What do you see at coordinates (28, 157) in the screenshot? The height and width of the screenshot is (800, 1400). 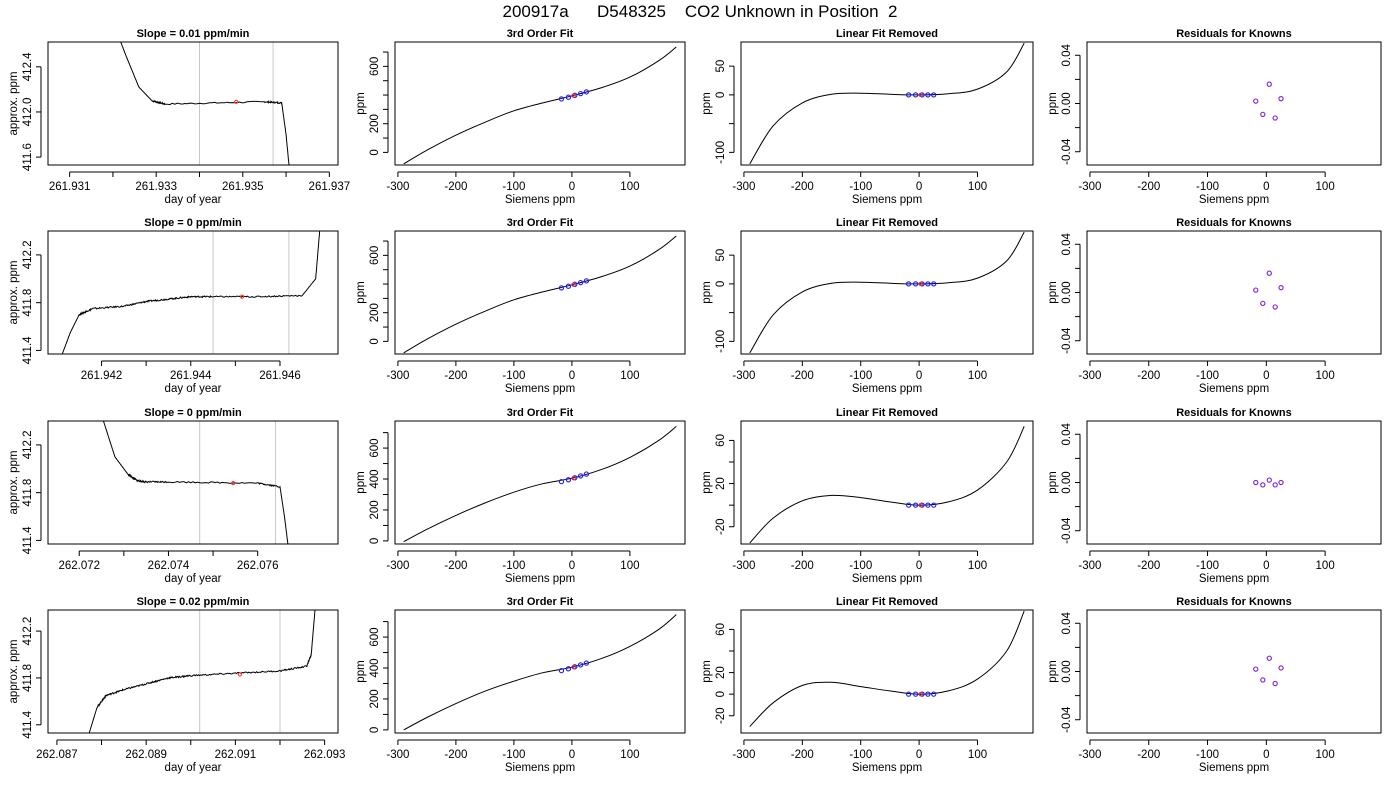 I see `y-tick-label: 411.6` at bounding box center [28, 157].